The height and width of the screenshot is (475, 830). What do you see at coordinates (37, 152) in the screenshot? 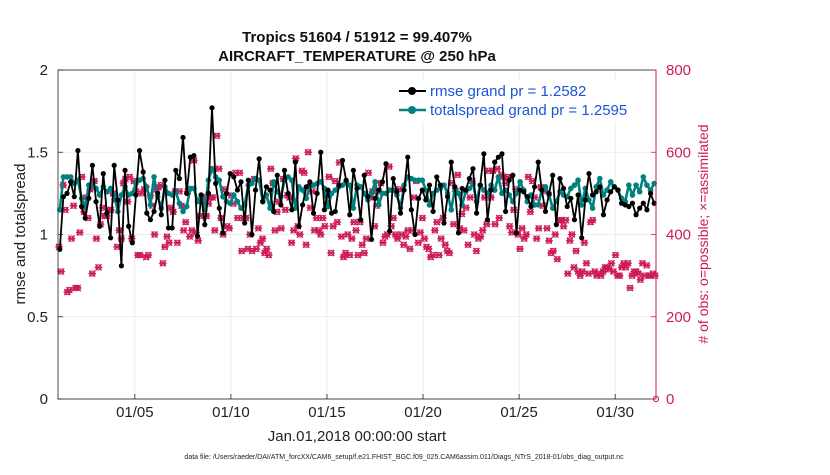
I see `y-tick-label-left: 1.5` at bounding box center [37, 152].